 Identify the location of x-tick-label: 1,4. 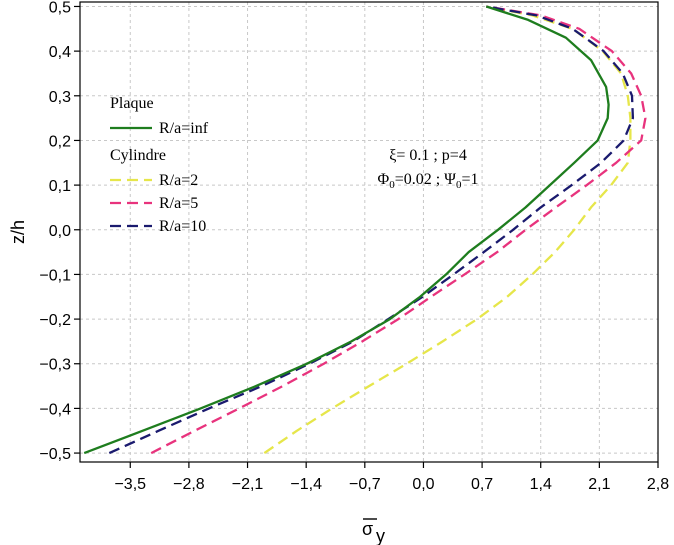
(541, 484).